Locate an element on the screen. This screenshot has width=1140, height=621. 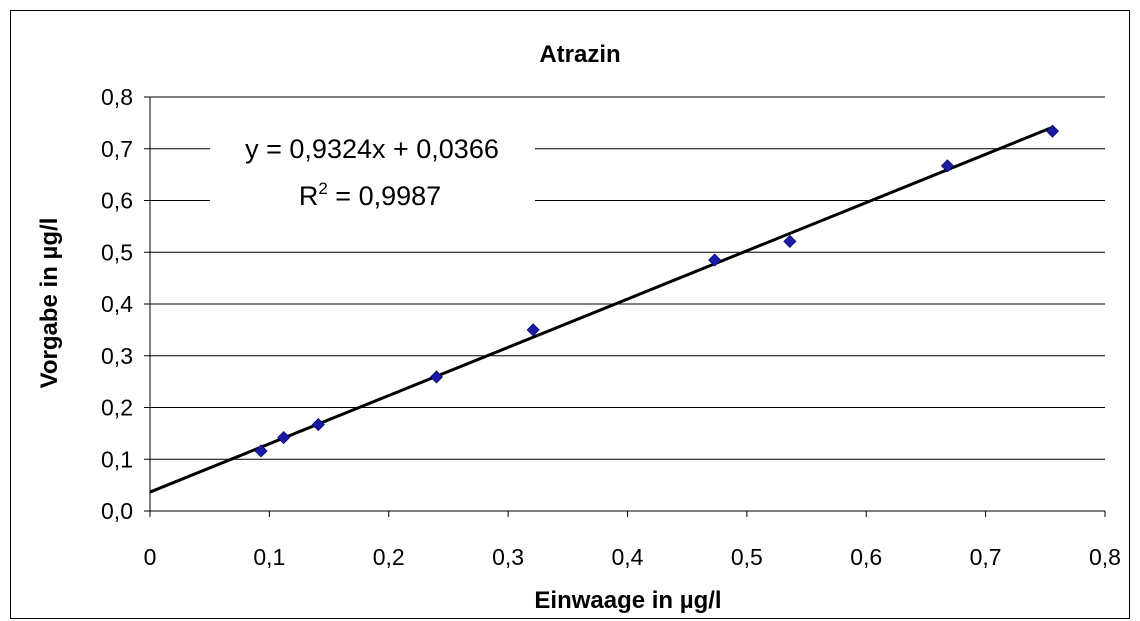
x-tick-label: 0,2 is located at coordinates (389, 557).